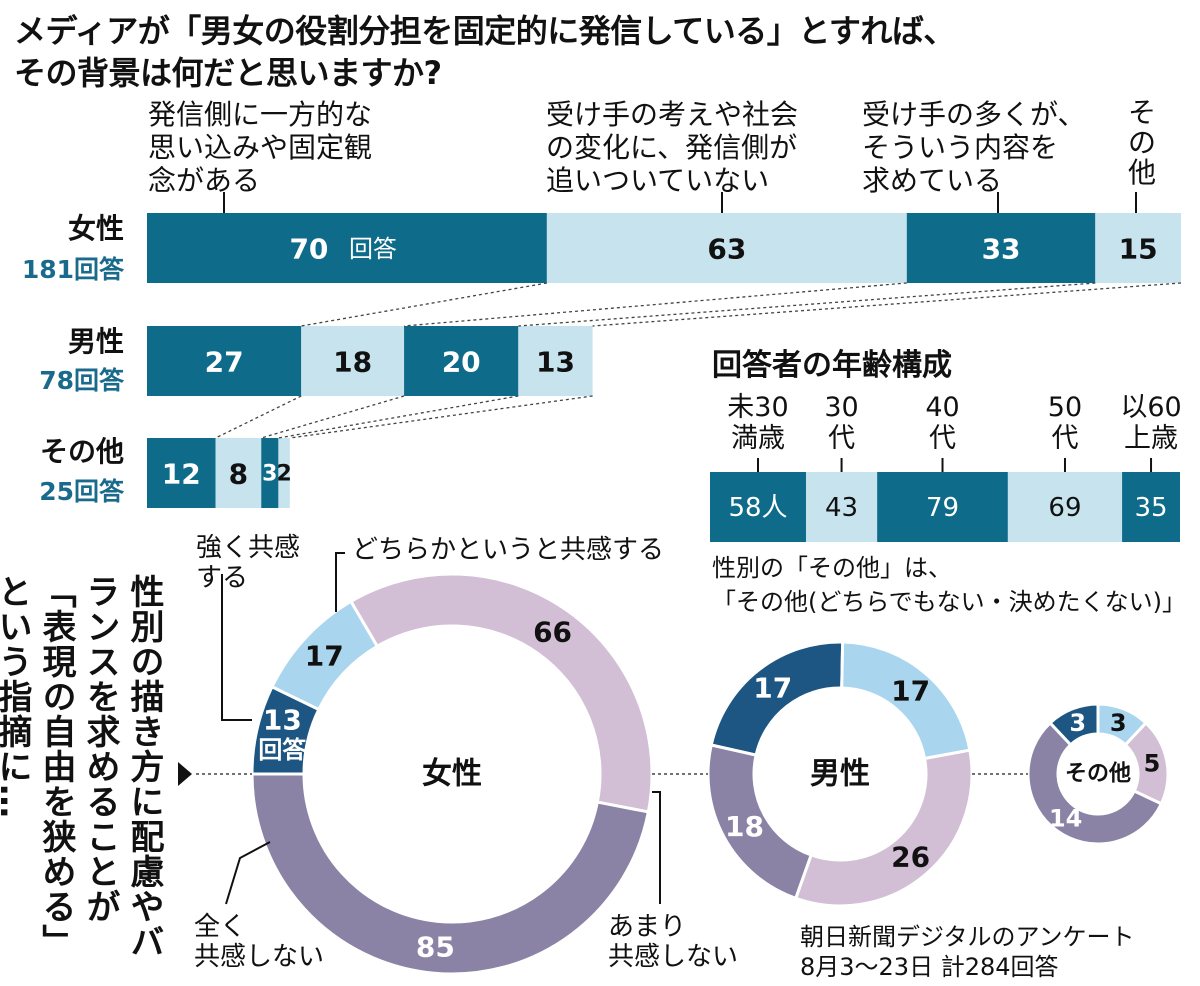 This screenshot has height=986, width=1200. Describe the element at coordinates (324, 655) in the screenshot. I see `donut-female-label-1: 17` at that location.